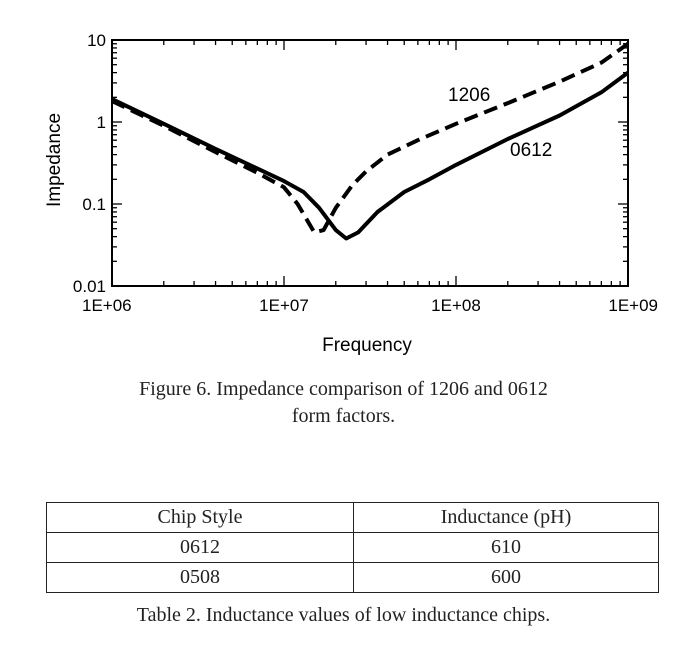 The width and height of the screenshot is (687, 648). Describe the element at coordinates (200, 517) in the screenshot. I see `column-header-chip-style: Chip Style` at that location.